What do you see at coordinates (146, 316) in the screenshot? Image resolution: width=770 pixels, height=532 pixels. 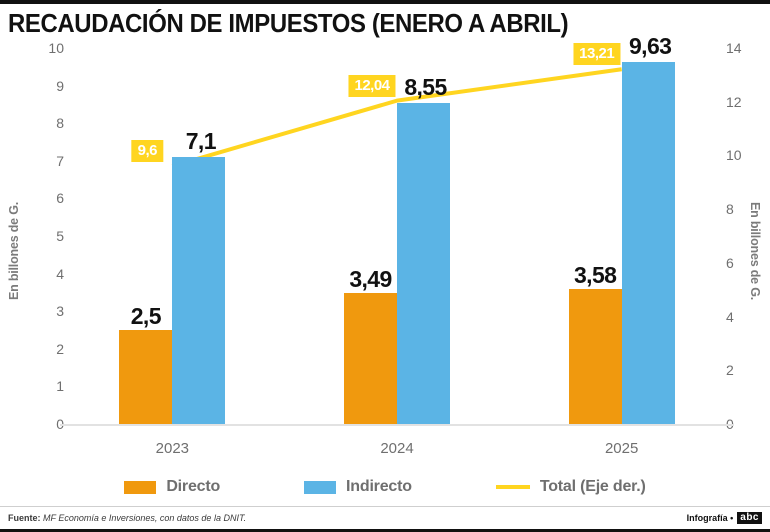 I see `bar-label-directo-2023: 2,5` at bounding box center [146, 316].